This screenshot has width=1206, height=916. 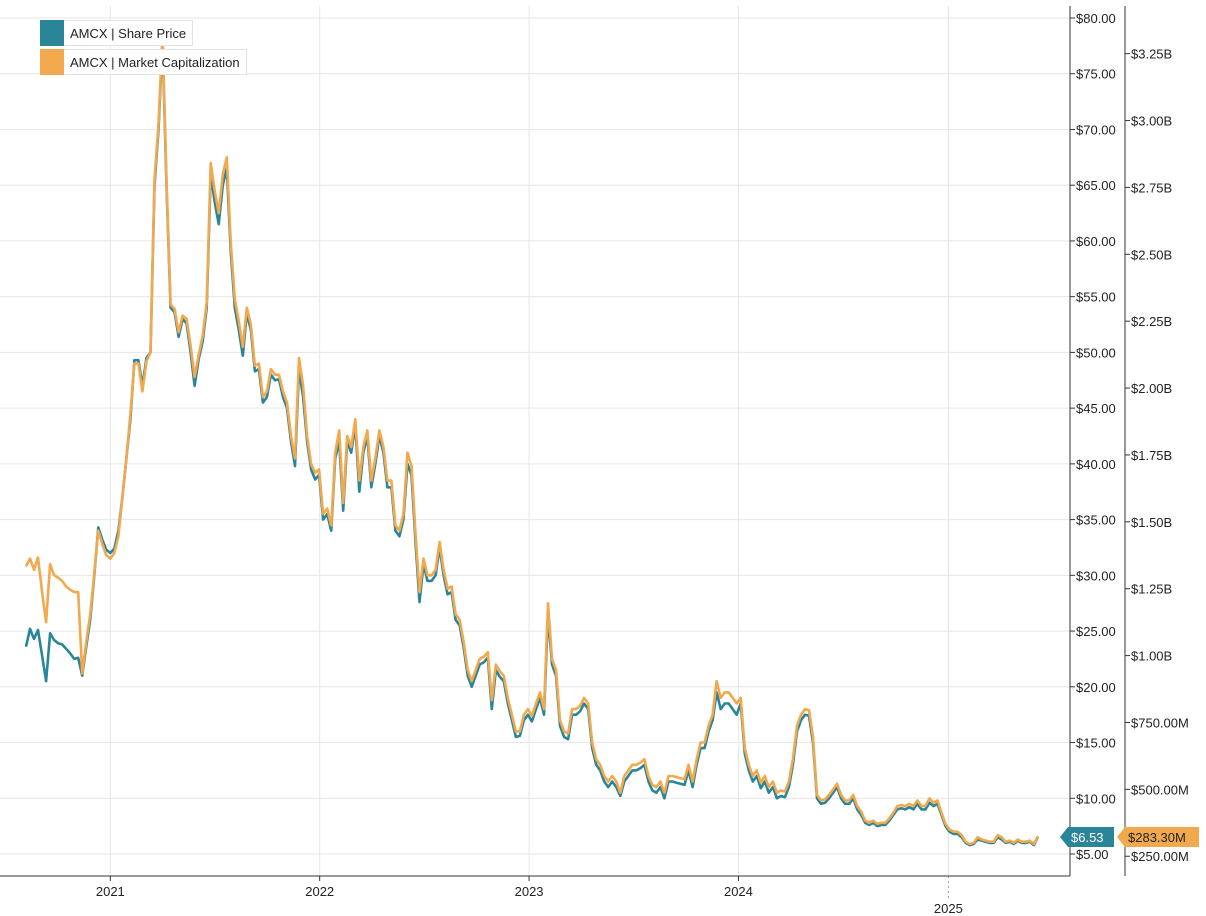 What do you see at coordinates (1096, 464) in the screenshot?
I see `y-tick-label-left: $40.00` at bounding box center [1096, 464].